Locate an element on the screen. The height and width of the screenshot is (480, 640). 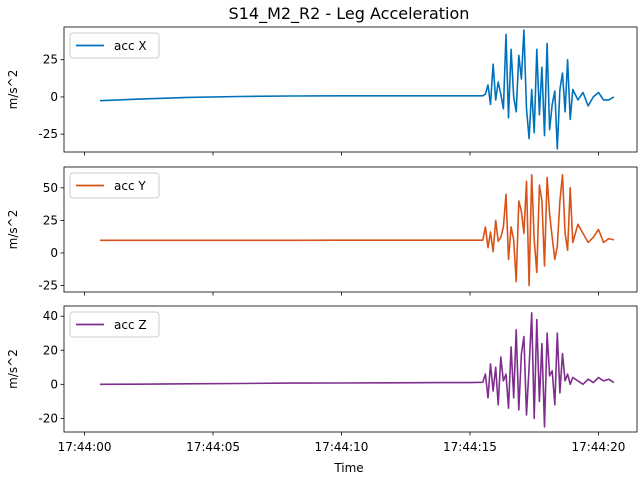
y-tick-label: -20 is located at coordinates (48, 418).